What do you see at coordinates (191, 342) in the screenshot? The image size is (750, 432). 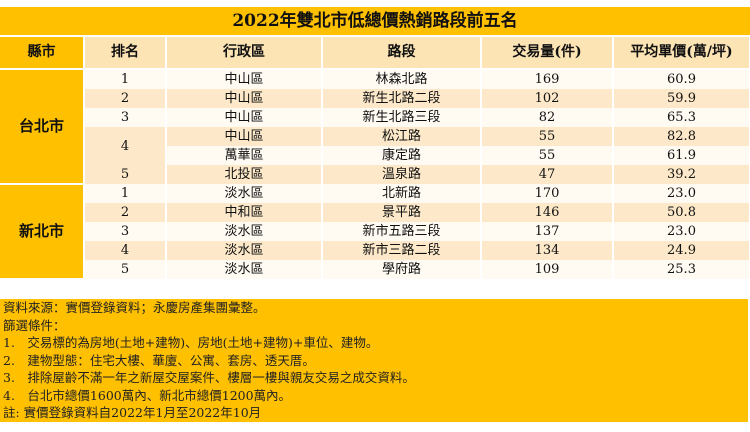 I see `footnote-line: 1. 交易標的為房地(土地+建物)、房地(土地+建物)+車位、建物。` at bounding box center [191, 342].